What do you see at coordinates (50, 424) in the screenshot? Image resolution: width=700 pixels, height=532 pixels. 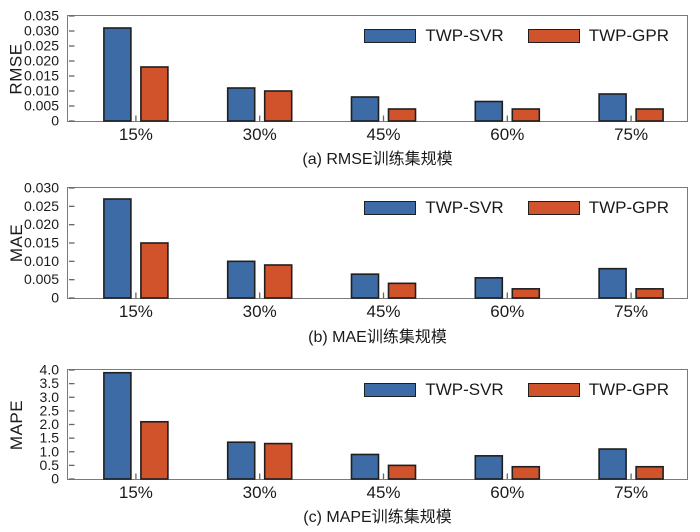 I see `y-tick-label: 2.0` at bounding box center [50, 424].